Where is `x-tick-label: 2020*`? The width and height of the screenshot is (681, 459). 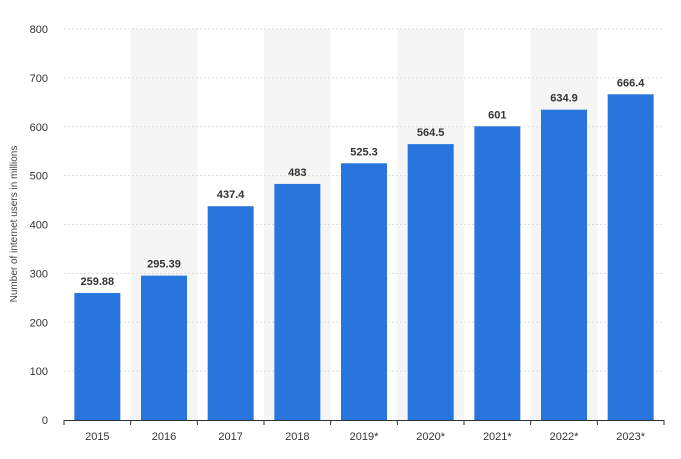
x-tick-label: 2020* is located at coordinates (430, 437).